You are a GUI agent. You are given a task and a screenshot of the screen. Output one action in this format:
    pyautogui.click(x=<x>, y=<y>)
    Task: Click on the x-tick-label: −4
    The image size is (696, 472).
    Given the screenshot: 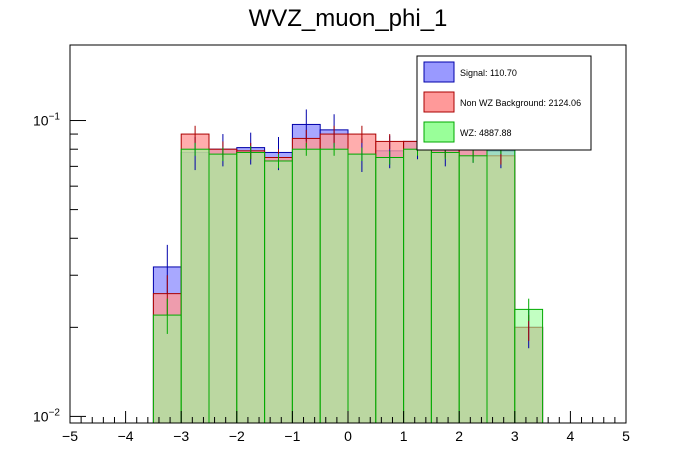 What is the action you would take?
    pyautogui.click(x=126, y=436)
    